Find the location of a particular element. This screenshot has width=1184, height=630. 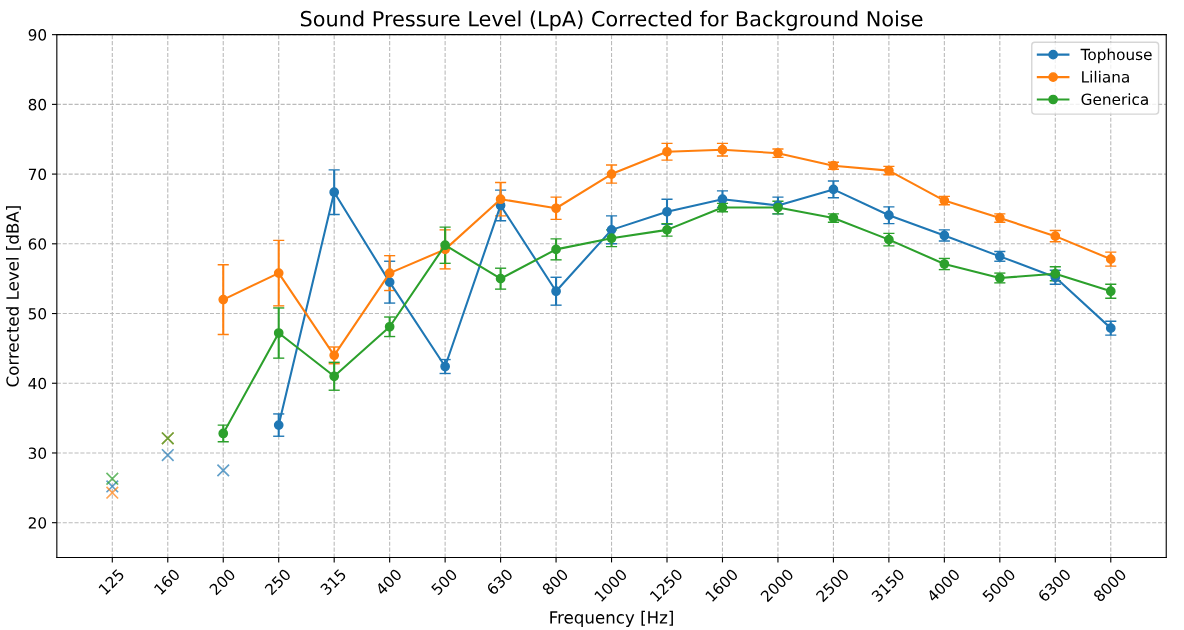

y-tick-label: 30 is located at coordinates (37, 453).